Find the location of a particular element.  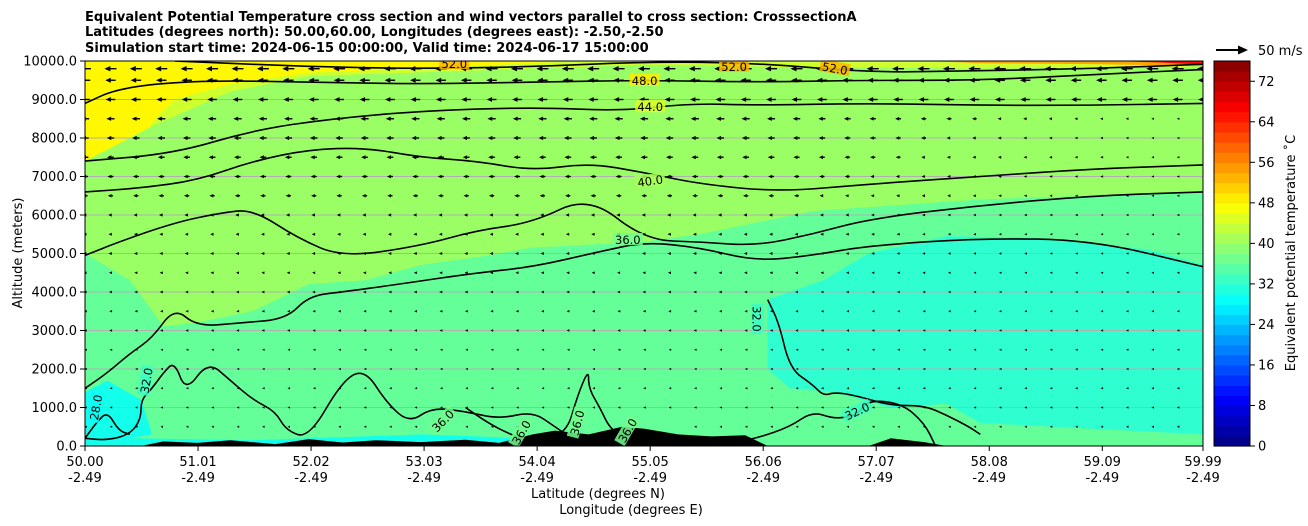

contour-label-48-1-0: 48.0 is located at coordinates (644, 81).